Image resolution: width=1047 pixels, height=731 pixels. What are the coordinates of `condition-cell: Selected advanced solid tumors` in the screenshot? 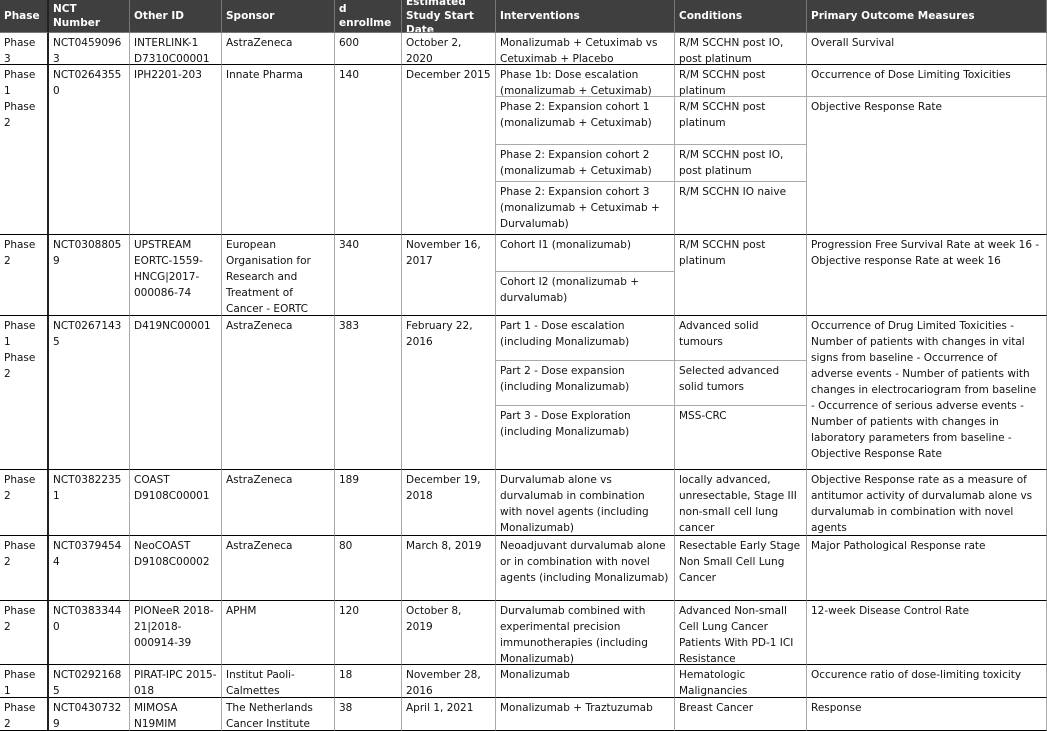 It's located at (741, 383).